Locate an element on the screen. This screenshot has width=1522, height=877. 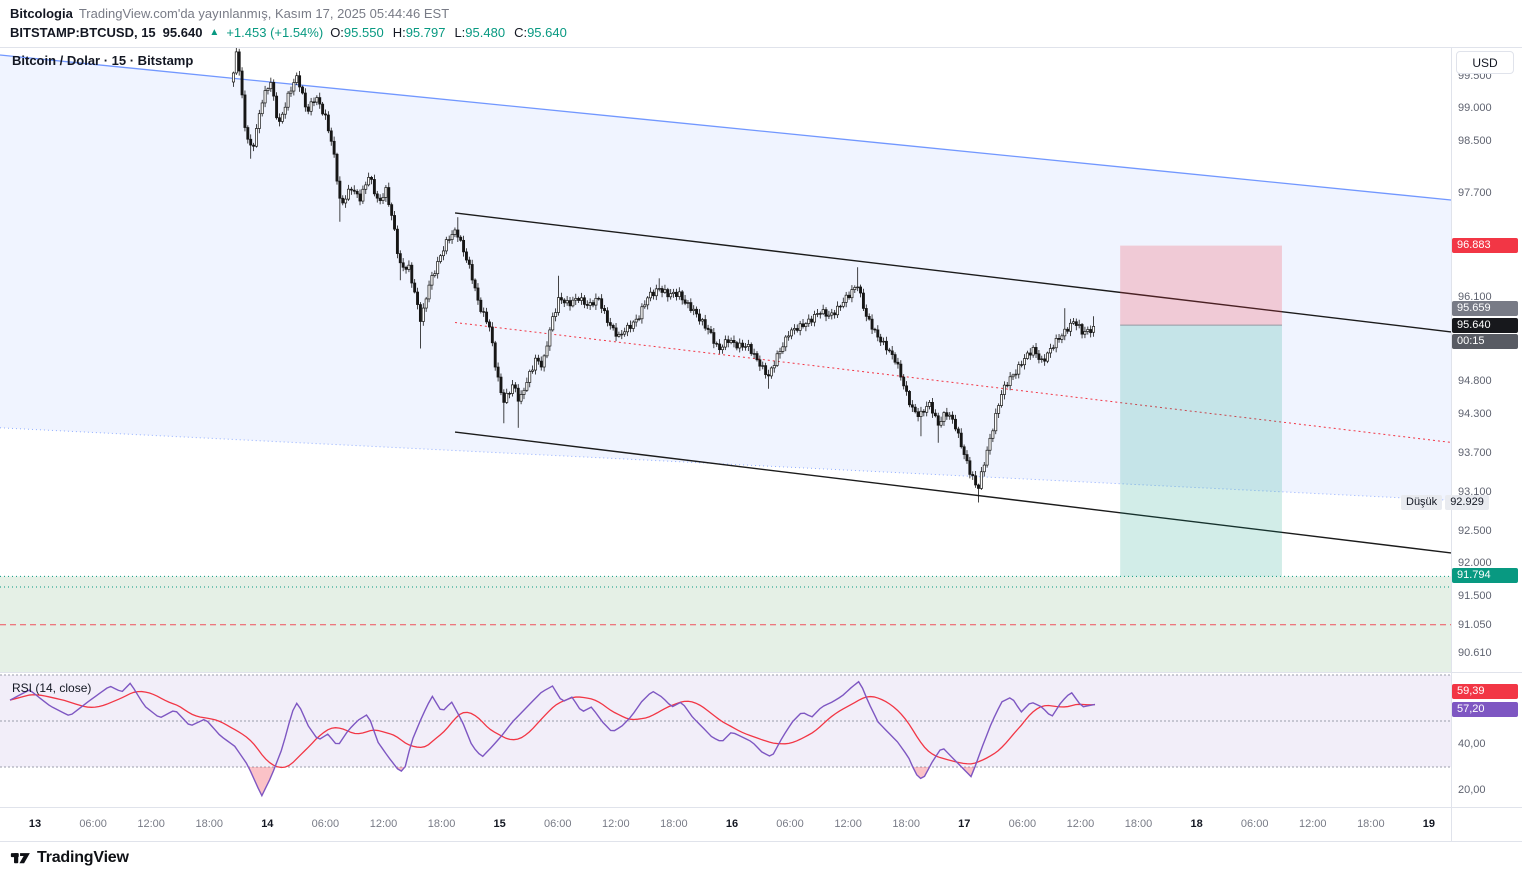
rsi-indicator-label: RSI (14, close) is located at coordinates (52, 688).